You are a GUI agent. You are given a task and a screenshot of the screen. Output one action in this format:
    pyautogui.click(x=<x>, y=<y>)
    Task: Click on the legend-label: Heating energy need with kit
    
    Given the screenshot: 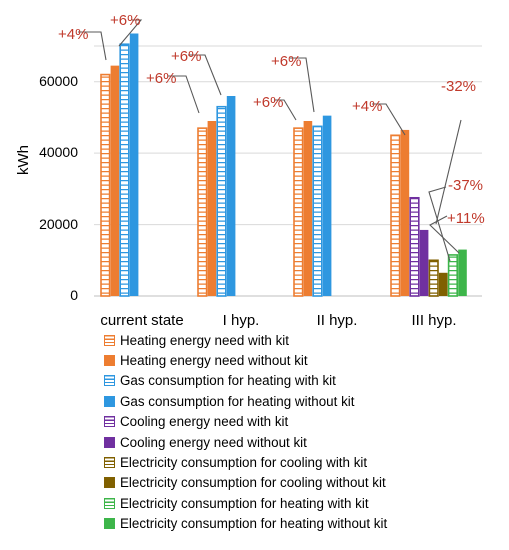 What is the action you would take?
    pyautogui.click(x=204, y=340)
    